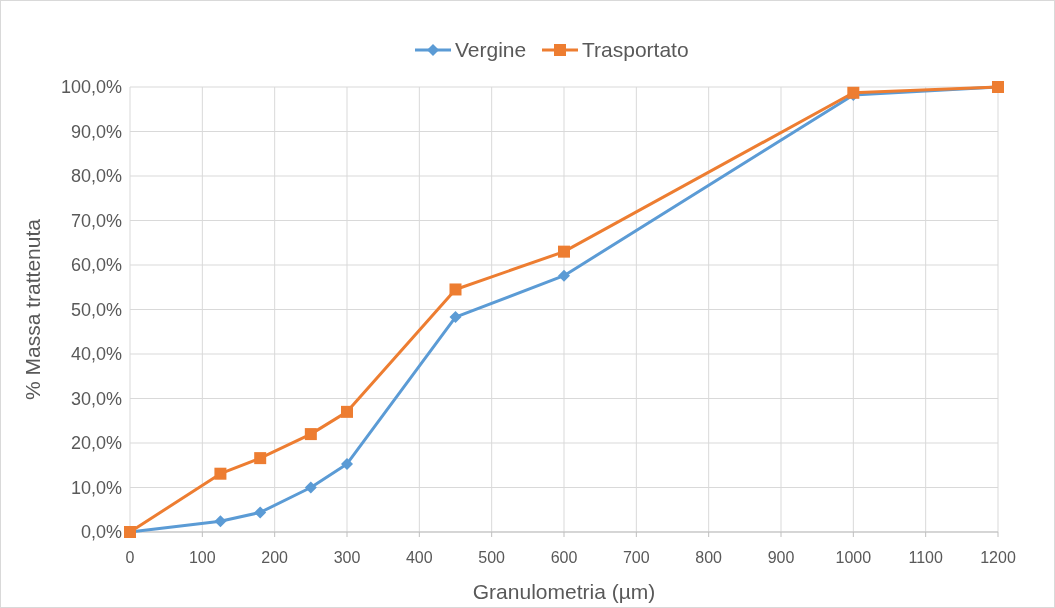  What do you see at coordinates (564, 591) in the screenshot?
I see `x-axis-title: Granulometria (µm)` at bounding box center [564, 591].